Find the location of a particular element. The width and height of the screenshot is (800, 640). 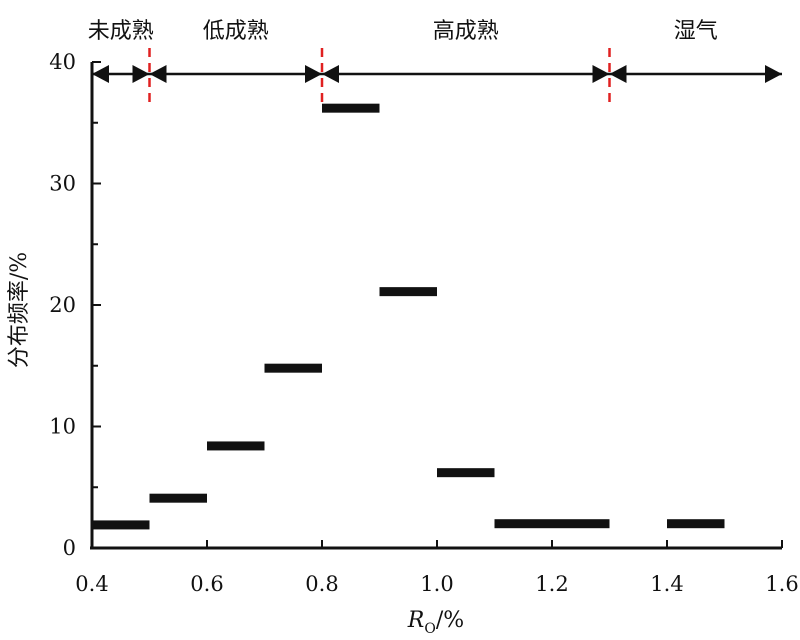

x-tick-label: 1.4 is located at coordinates (666, 584).